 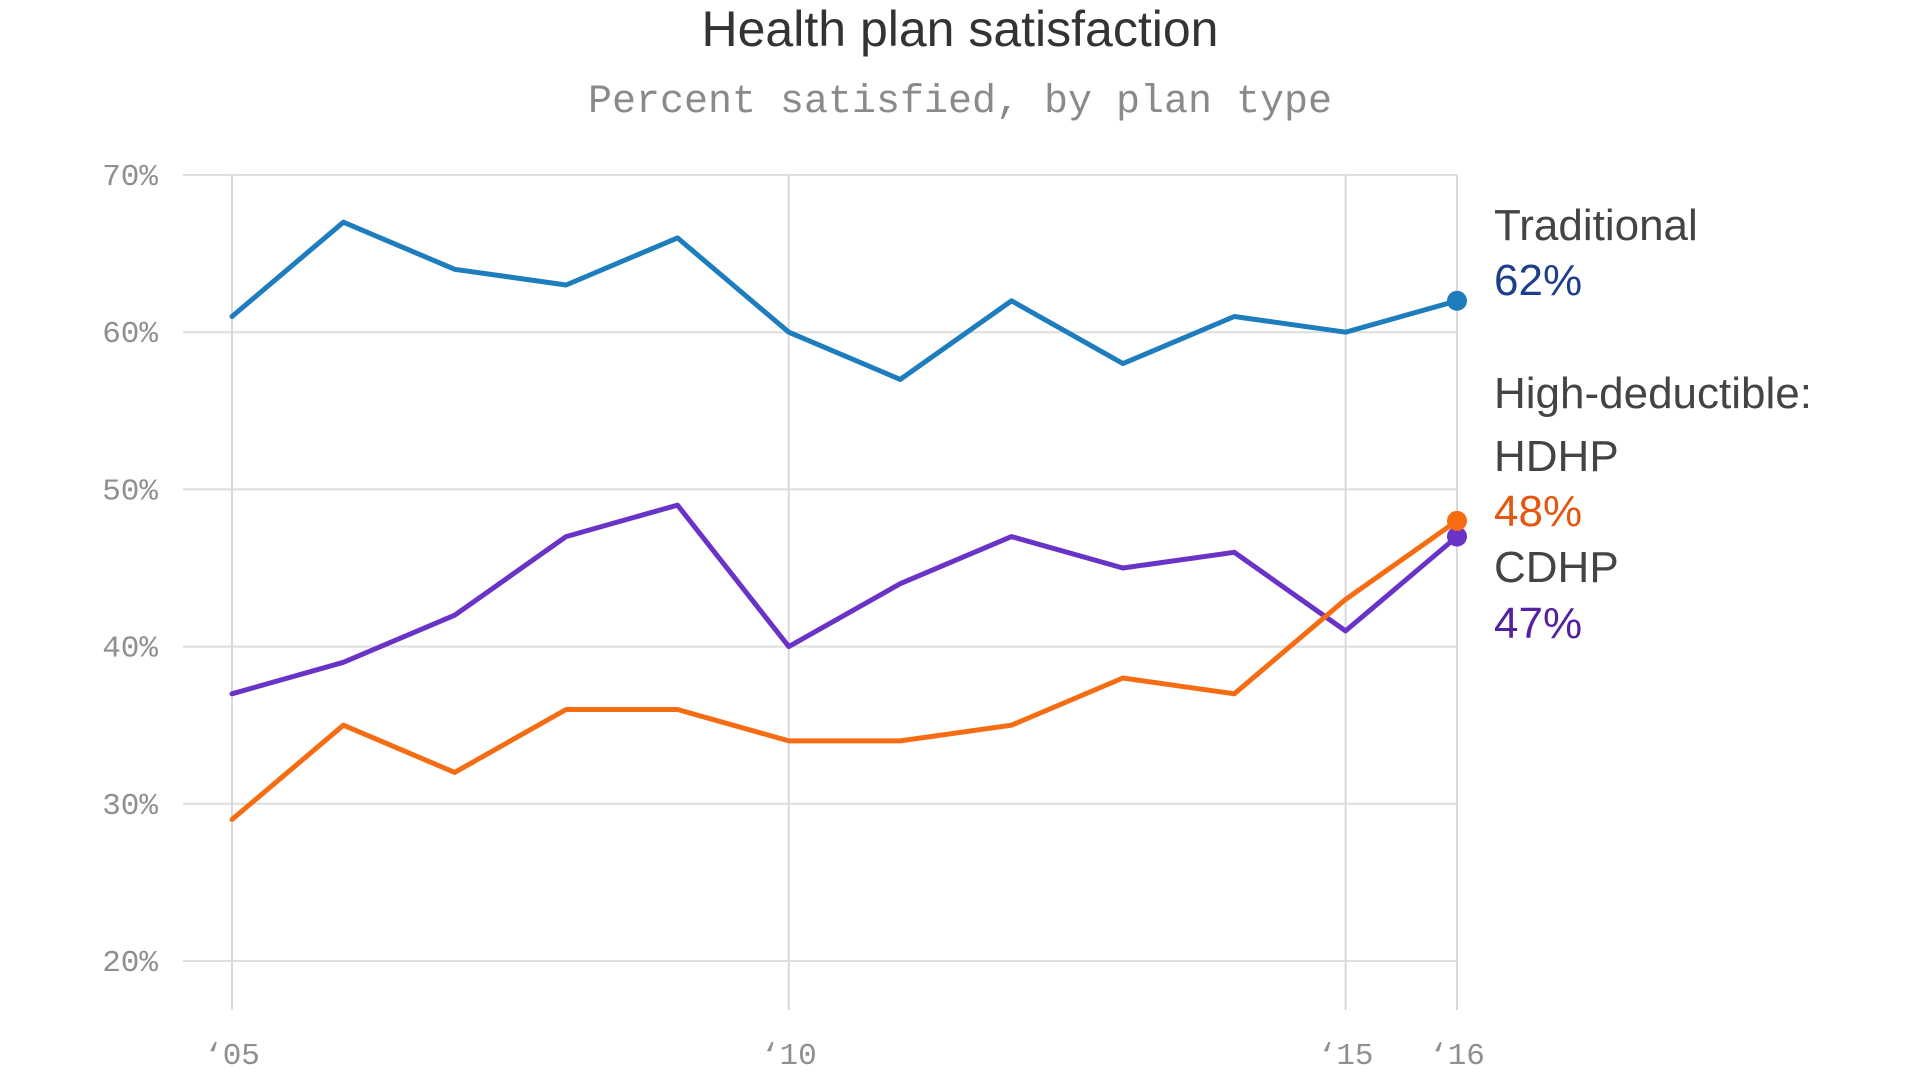 I want to click on traditional-line, so click(x=844, y=300).